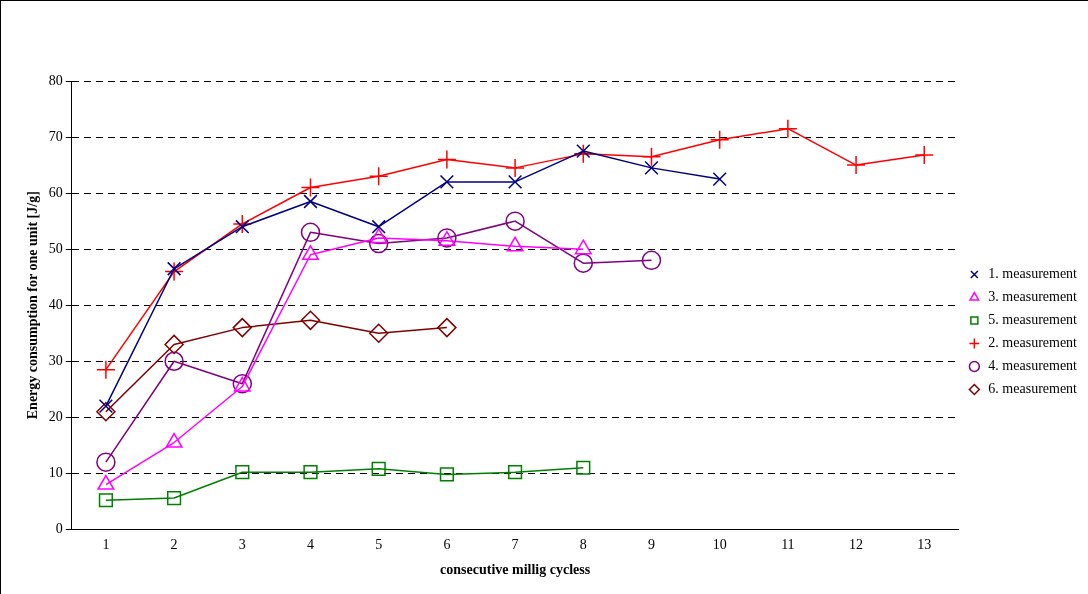 The image size is (1088, 594). Describe the element at coordinates (1033, 343) in the screenshot. I see `legend-label: 2. measurement` at that location.